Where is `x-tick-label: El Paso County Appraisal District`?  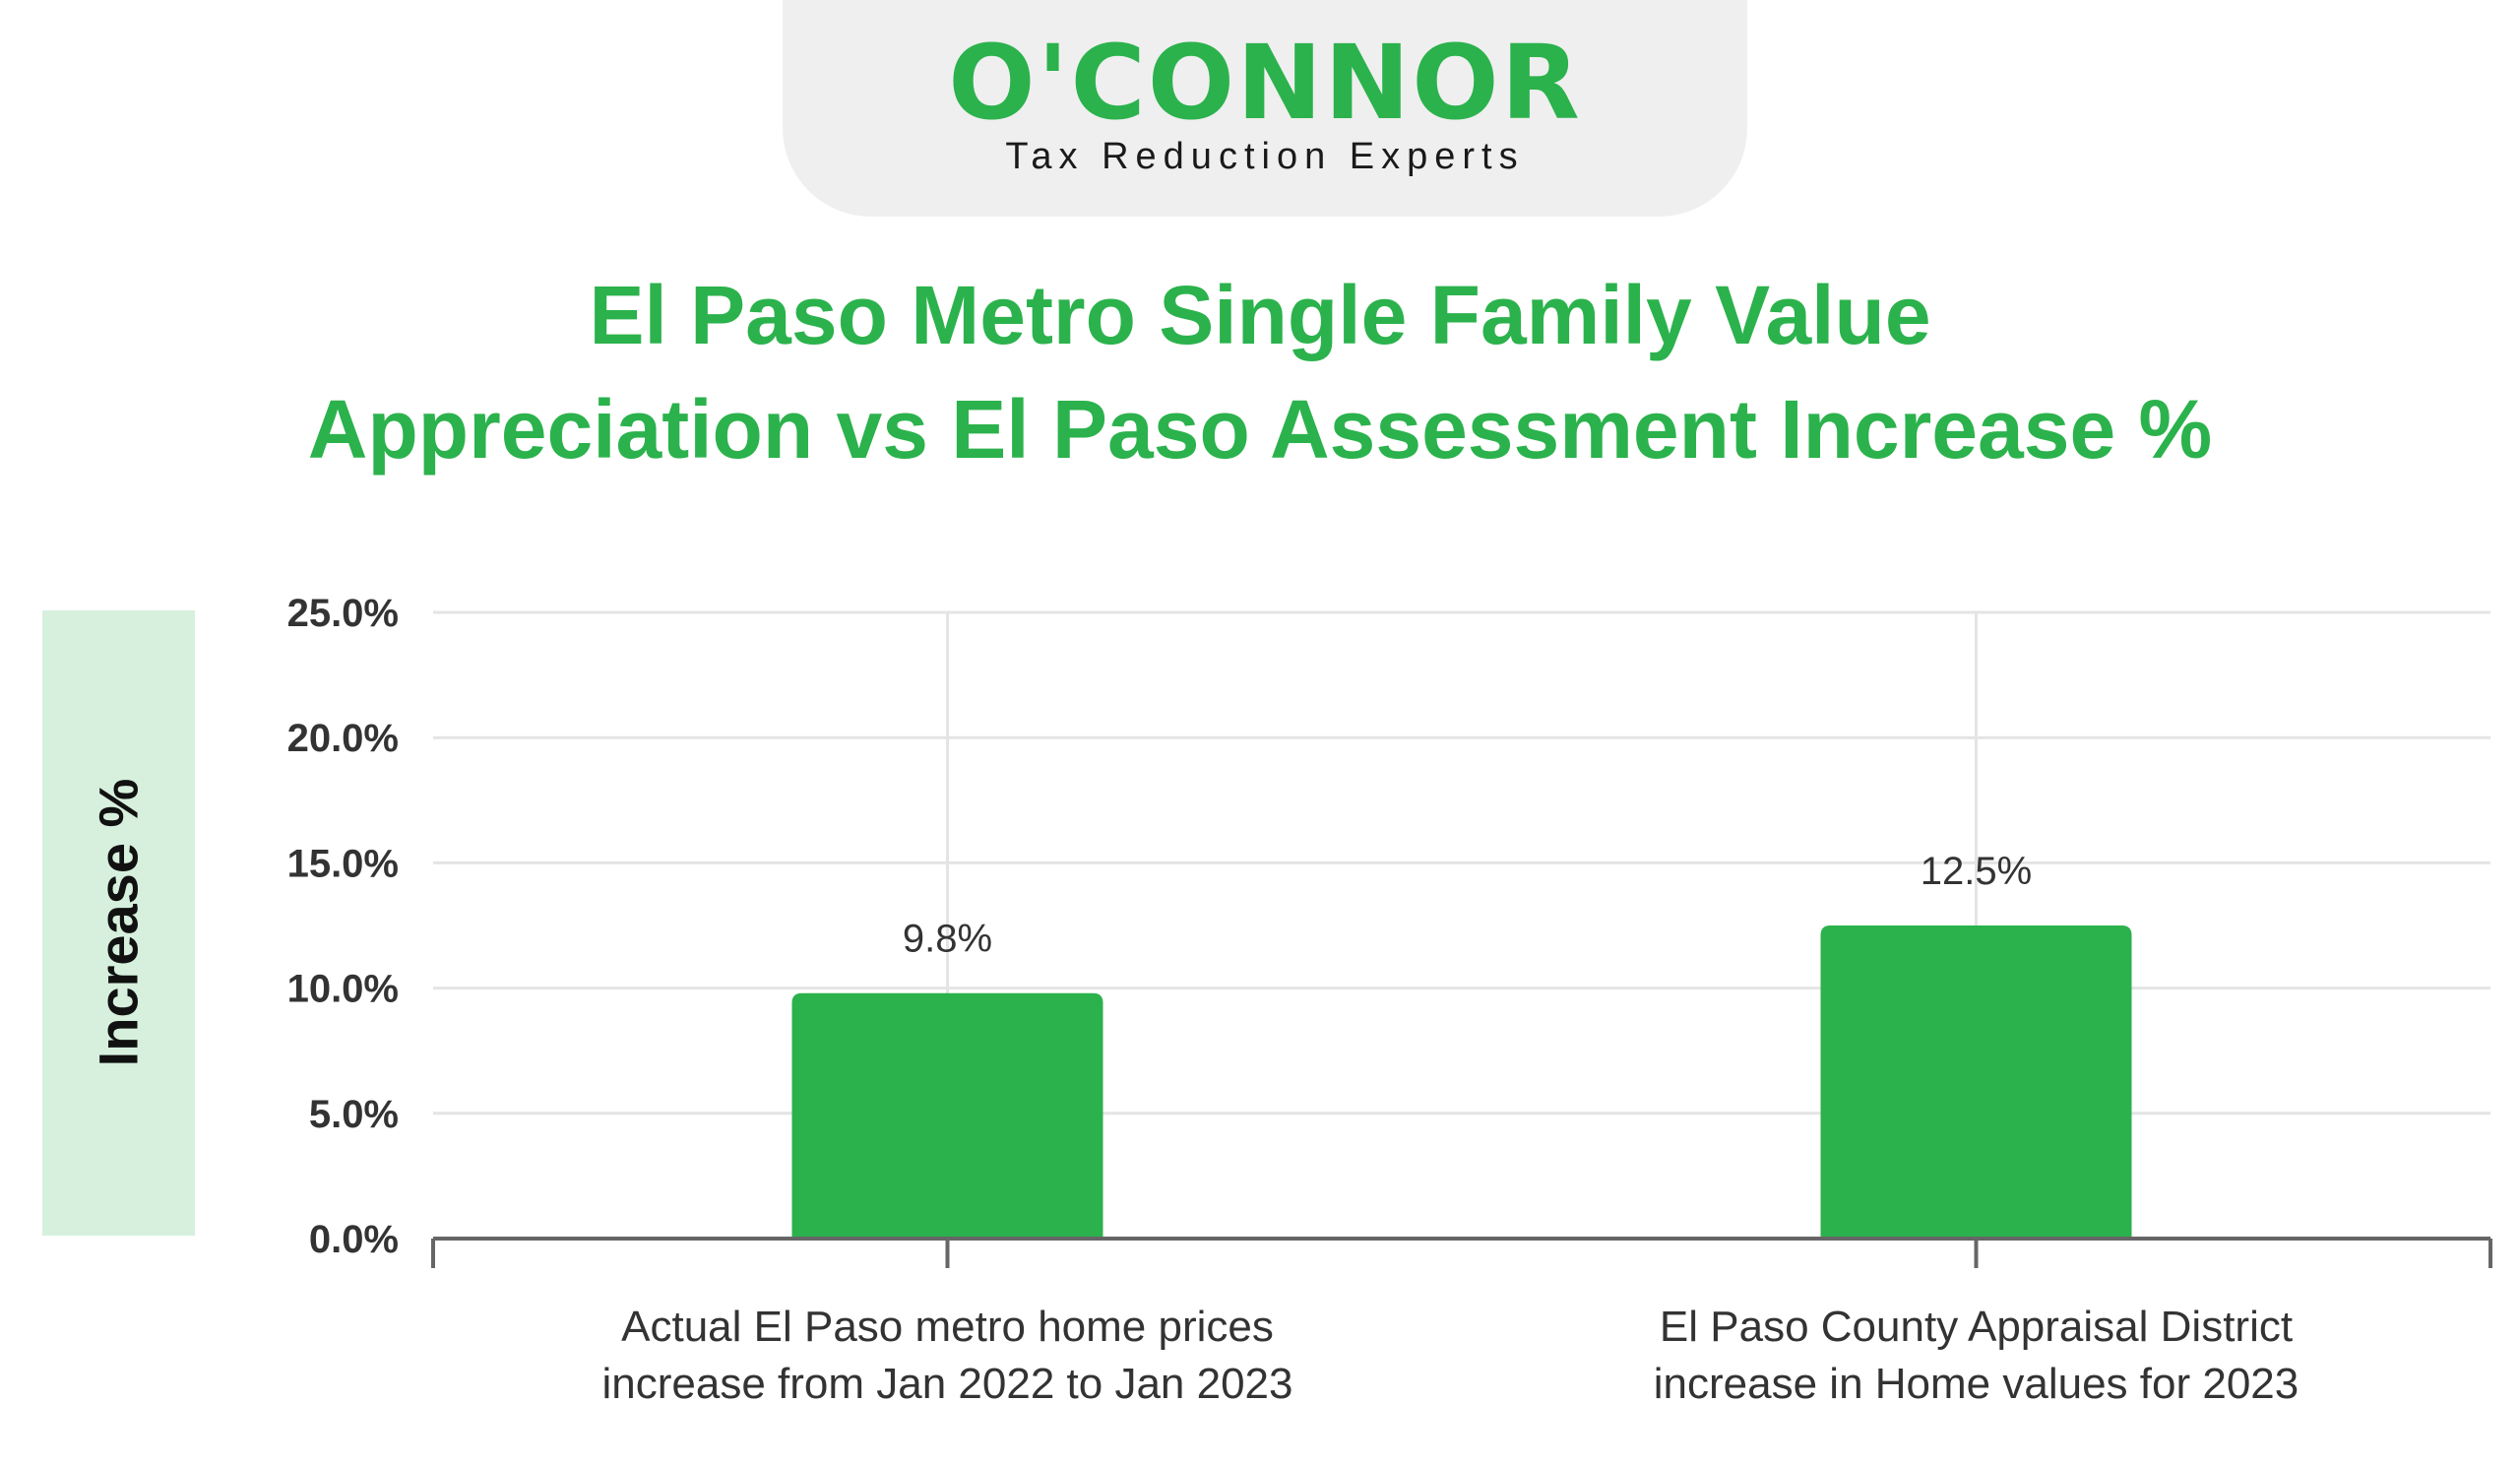
x-tick-label: El Paso County Appraisal District is located at coordinates (1976, 1327).